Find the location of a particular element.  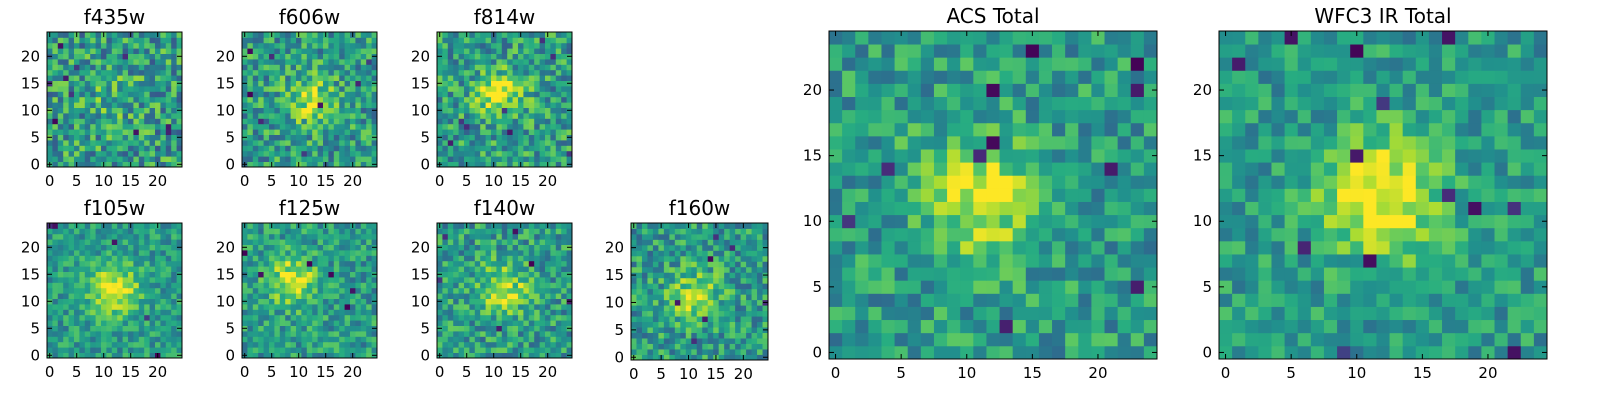

y-tick-label: 15 is located at coordinates (420, 83).